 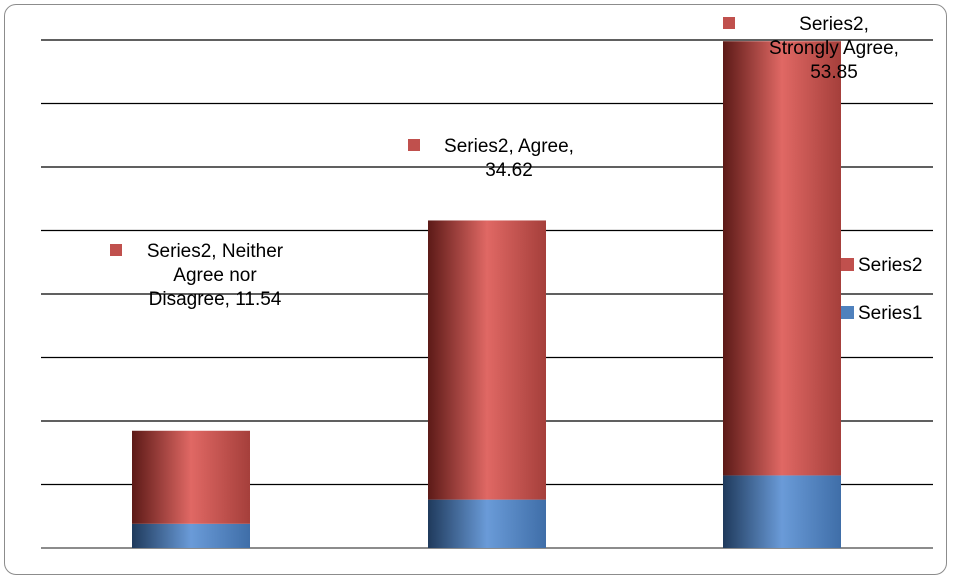 What do you see at coordinates (215, 251) in the screenshot?
I see `data-label-text: Series2, Neither` at bounding box center [215, 251].